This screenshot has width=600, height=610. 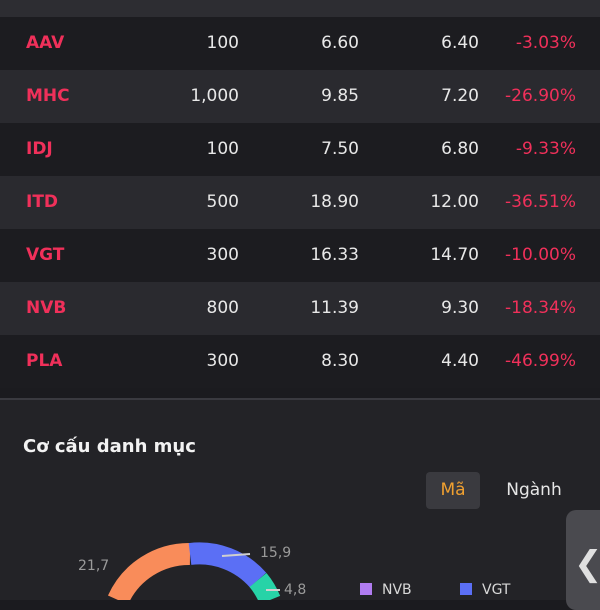 What do you see at coordinates (460, 308) in the screenshot?
I see `market-price: 9.30` at bounding box center [460, 308].